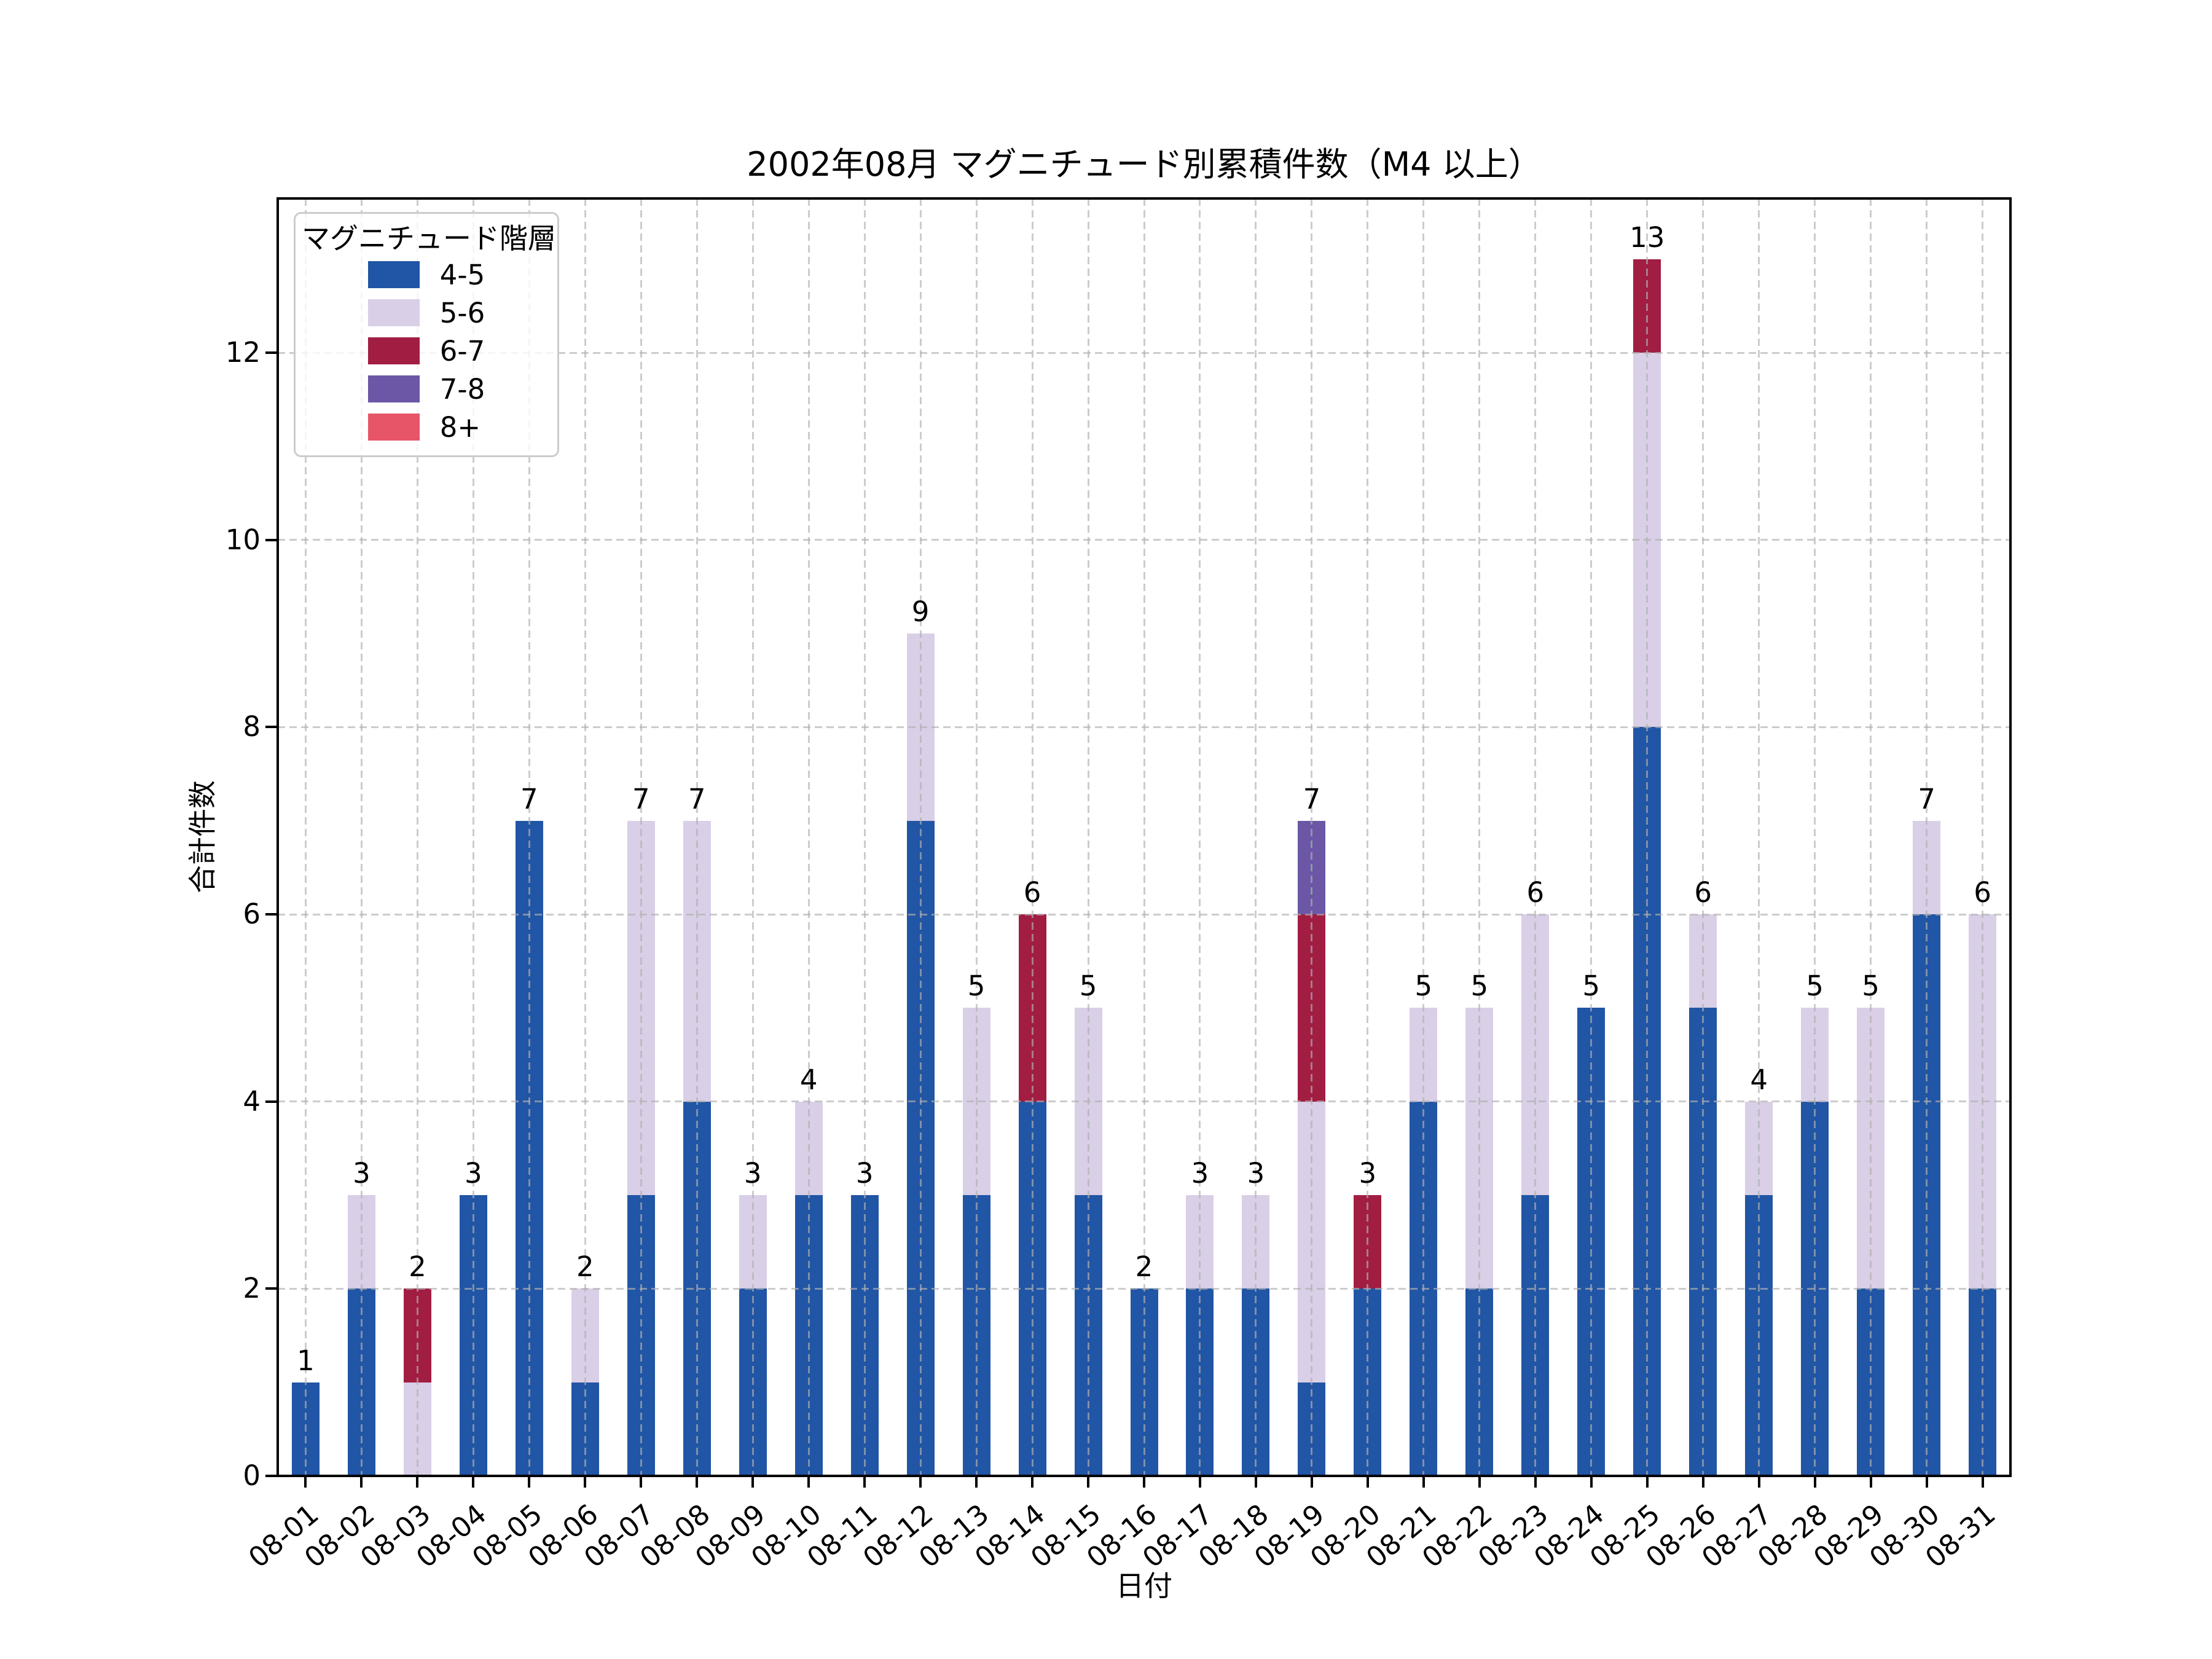 This screenshot has height=1659, width=2212. Describe the element at coordinates (243, 352) in the screenshot. I see `y-tick-label: 12` at that location.